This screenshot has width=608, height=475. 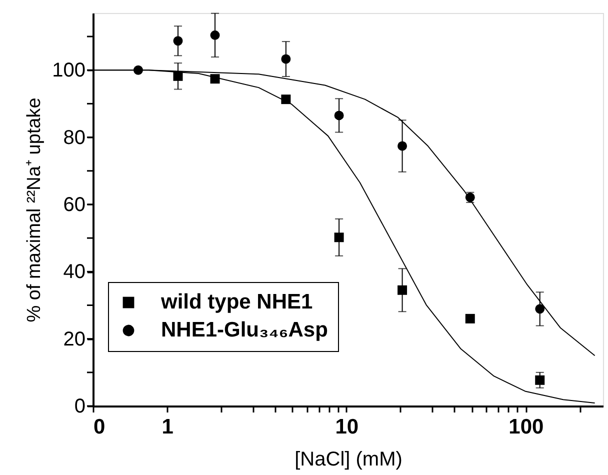 What do you see at coordinates (526, 427) in the screenshot?
I see `x-tick-label: 100` at bounding box center [526, 427].